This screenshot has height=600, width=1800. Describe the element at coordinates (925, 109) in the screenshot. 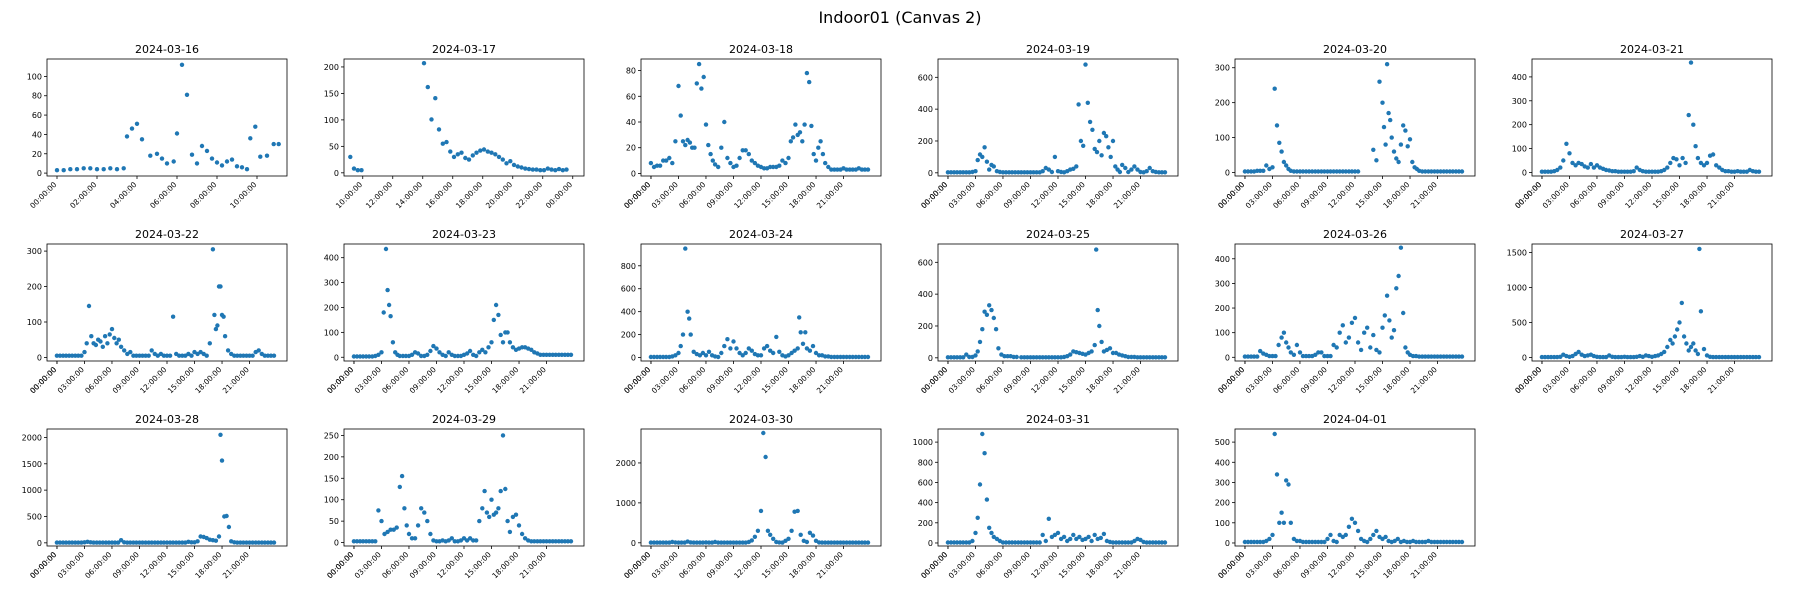

I see `y-tick-label: 400` at that location.